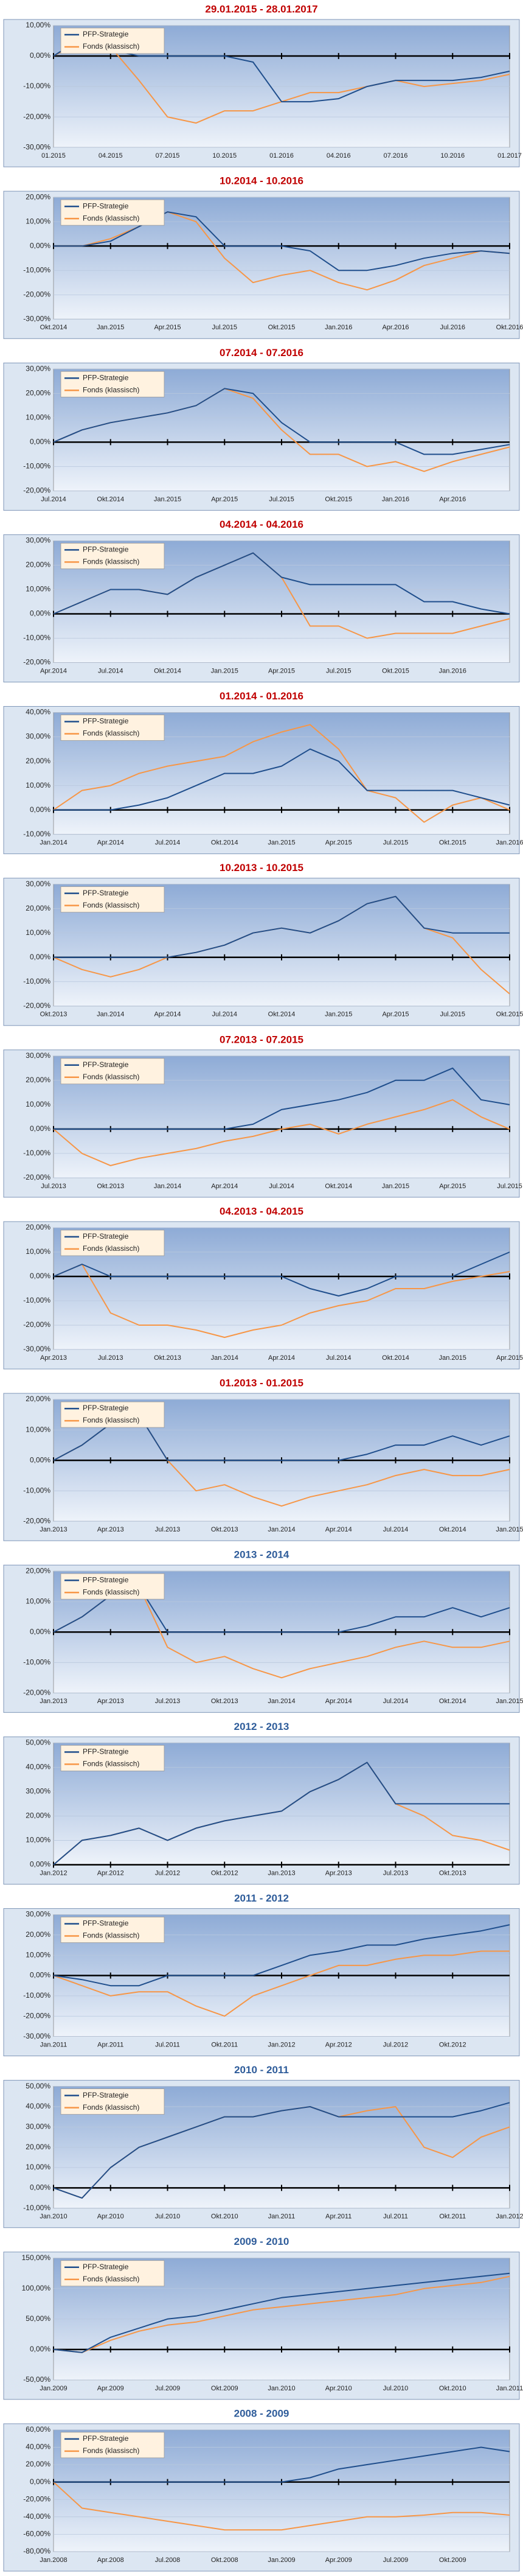 Image resolution: width=523 pixels, height=2576 pixels. What do you see at coordinates (168, 1701) in the screenshot?
I see `x-tick-label: Jul.2013` at bounding box center [168, 1701].